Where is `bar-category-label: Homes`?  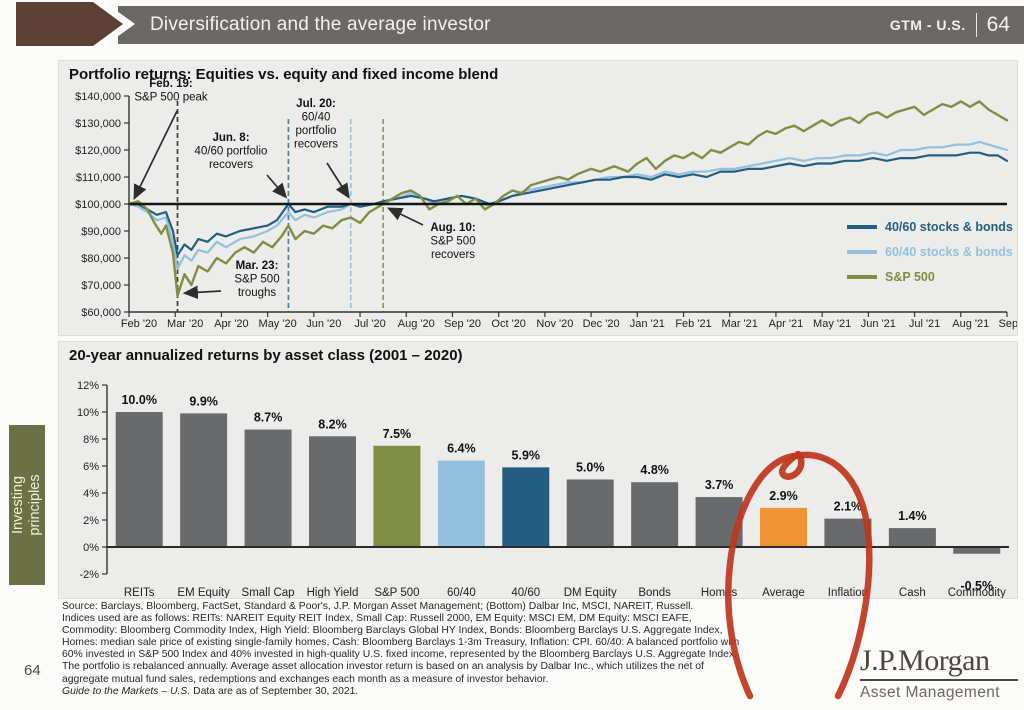 bar-category-label: Homes is located at coordinates (719, 592).